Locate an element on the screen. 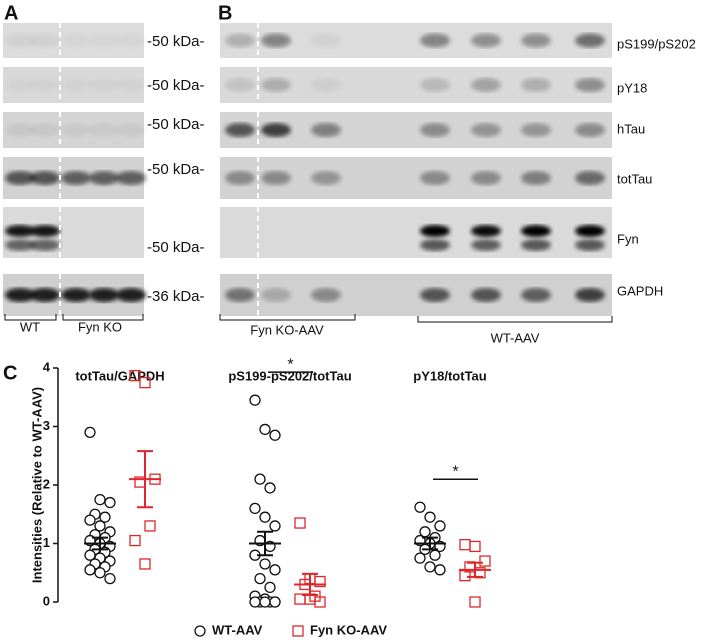  significance-label: * is located at coordinates (290, 364).